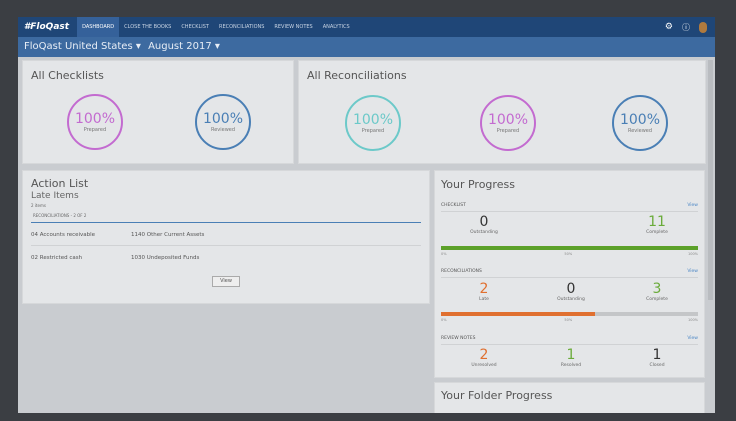  Describe the element at coordinates (226, 281) in the screenshot. I see `view-button: View` at that location.